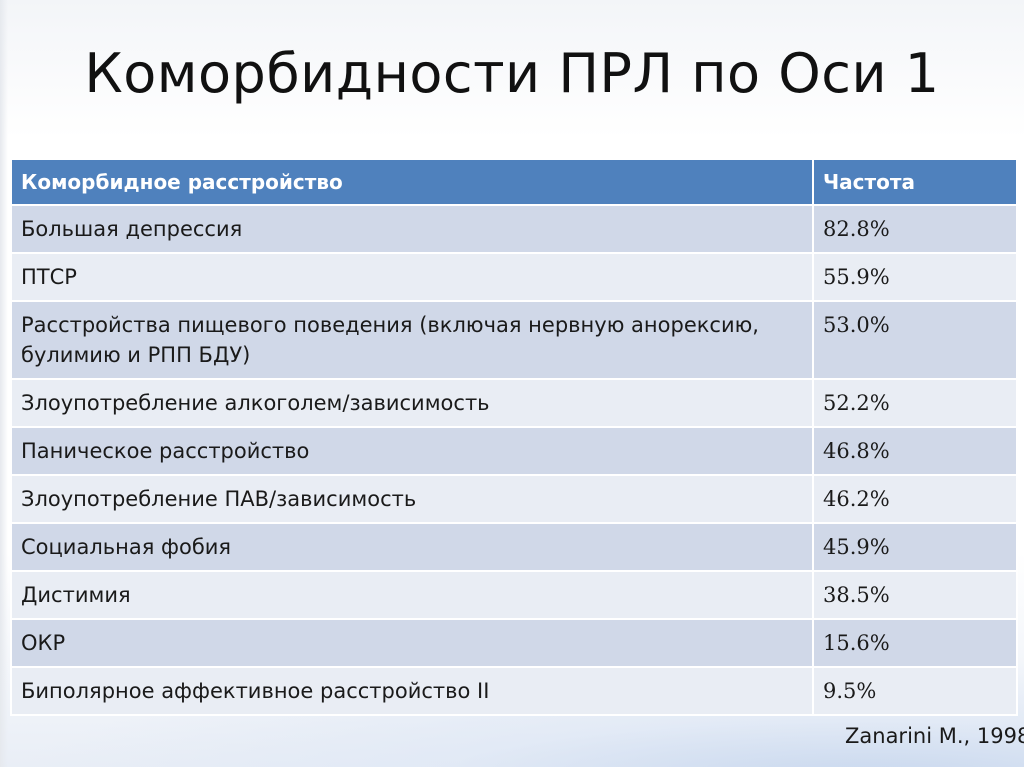 The width and height of the screenshot is (1024, 767). I want to click on disorder-cell: Социальная фобия, so click(412, 547).